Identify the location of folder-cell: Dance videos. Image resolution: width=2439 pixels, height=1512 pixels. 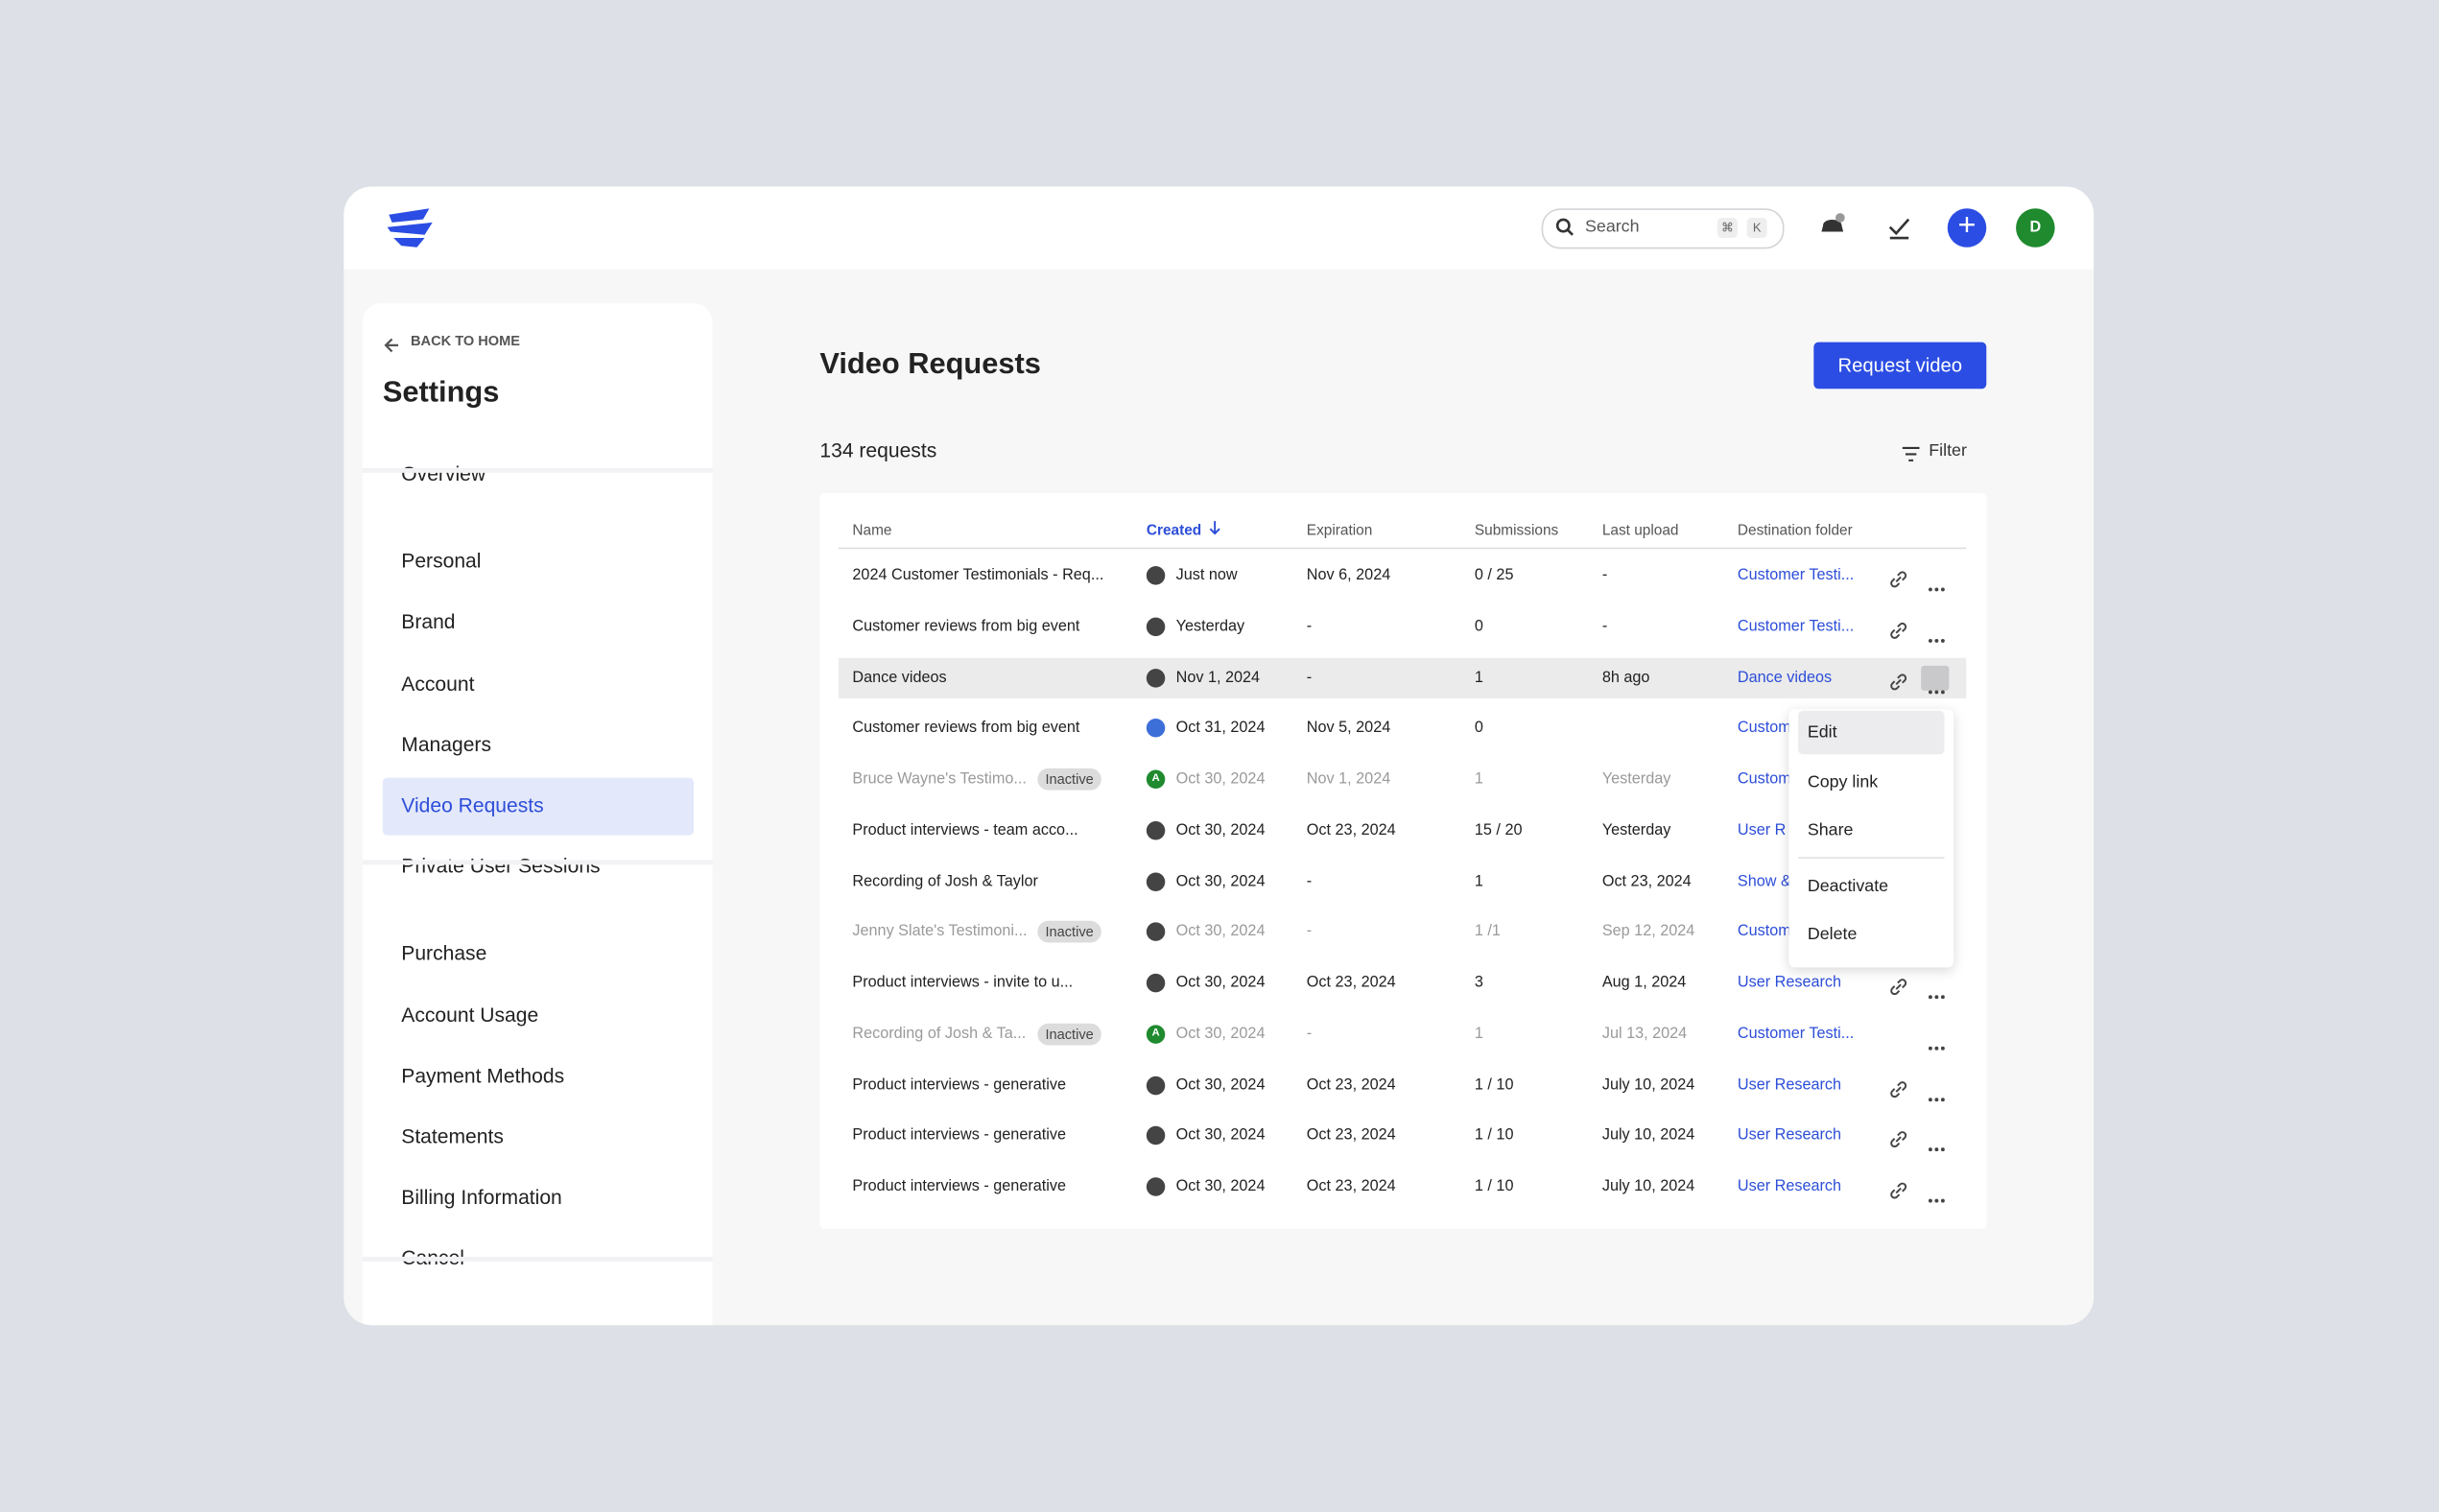
(1785, 677).